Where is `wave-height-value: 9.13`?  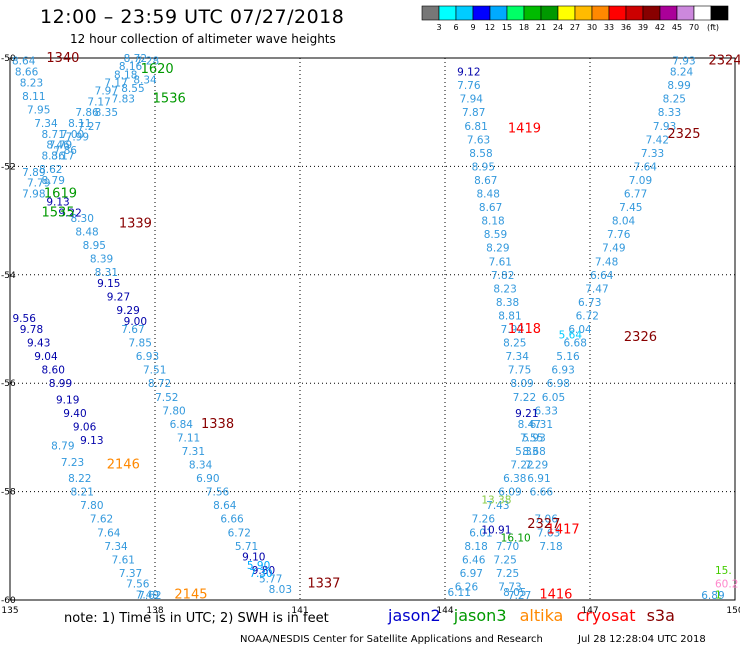
wave-height-value: 9.13 is located at coordinates (91, 441).